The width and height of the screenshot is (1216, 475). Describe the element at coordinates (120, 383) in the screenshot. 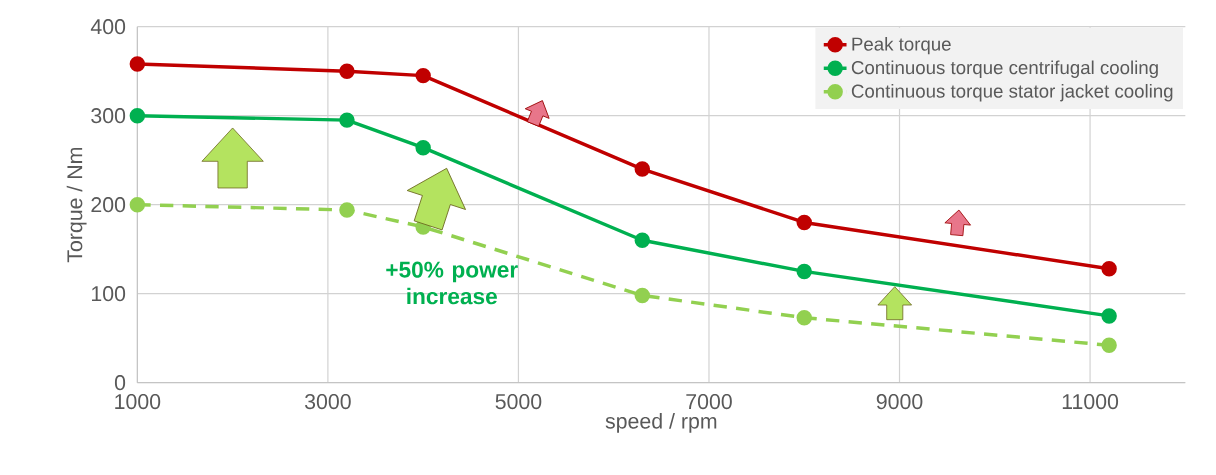

I see `y-tick-label: 0` at that location.